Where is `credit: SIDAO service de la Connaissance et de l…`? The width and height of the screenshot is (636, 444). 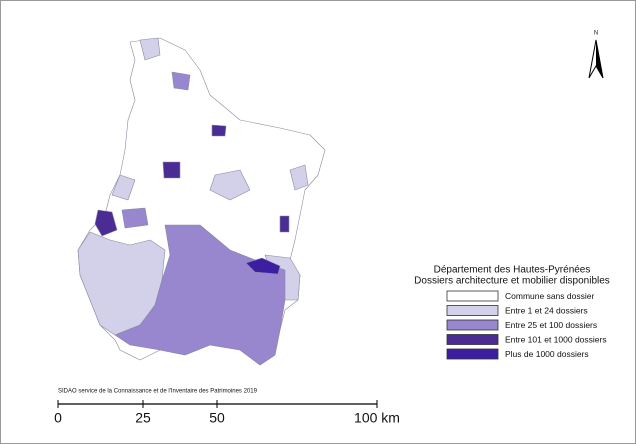 credit: SIDAO service de la Connaissance et de l… is located at coordinates (158, 392).